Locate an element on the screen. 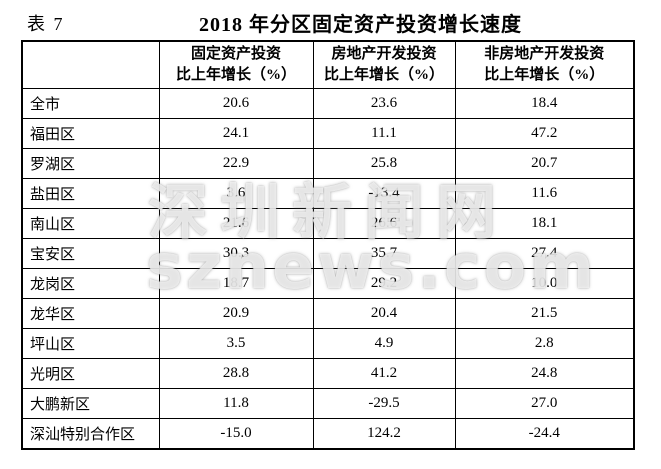  table-row: 南山区 21.6 26.6 18.1 is located at coordinates (328, 223).